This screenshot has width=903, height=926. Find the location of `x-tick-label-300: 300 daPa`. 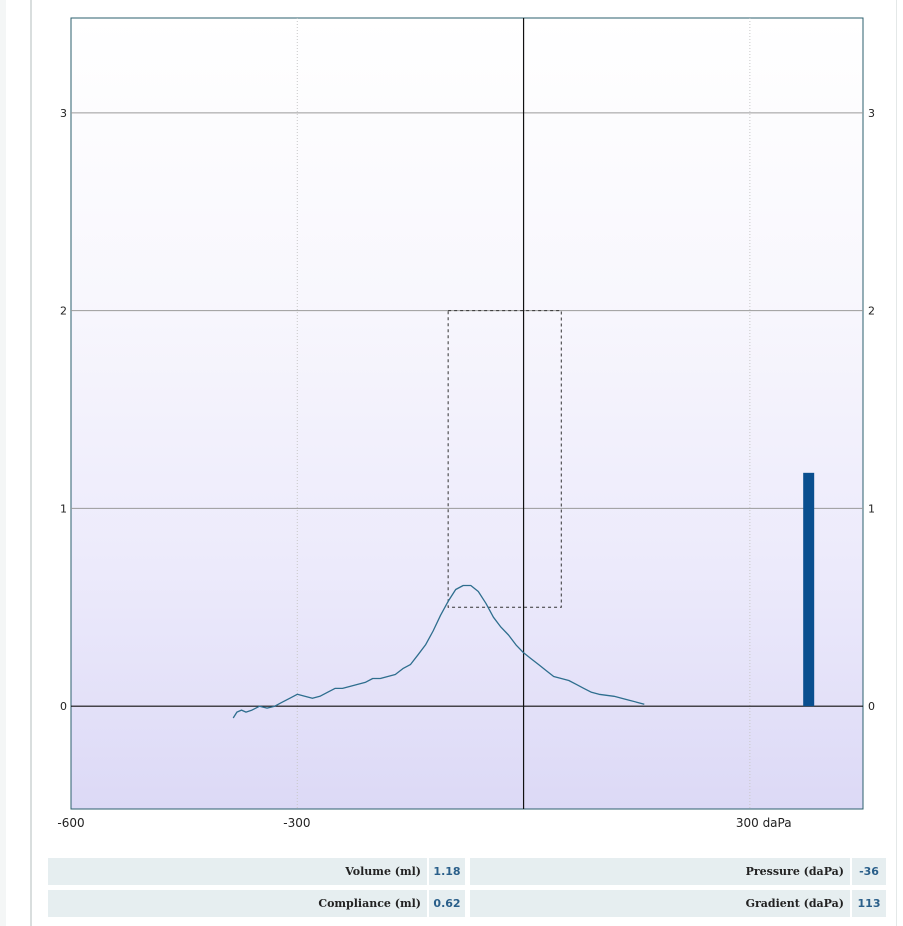

x-tick-label-300: 300 daPa is located at coordinates (764, 823).